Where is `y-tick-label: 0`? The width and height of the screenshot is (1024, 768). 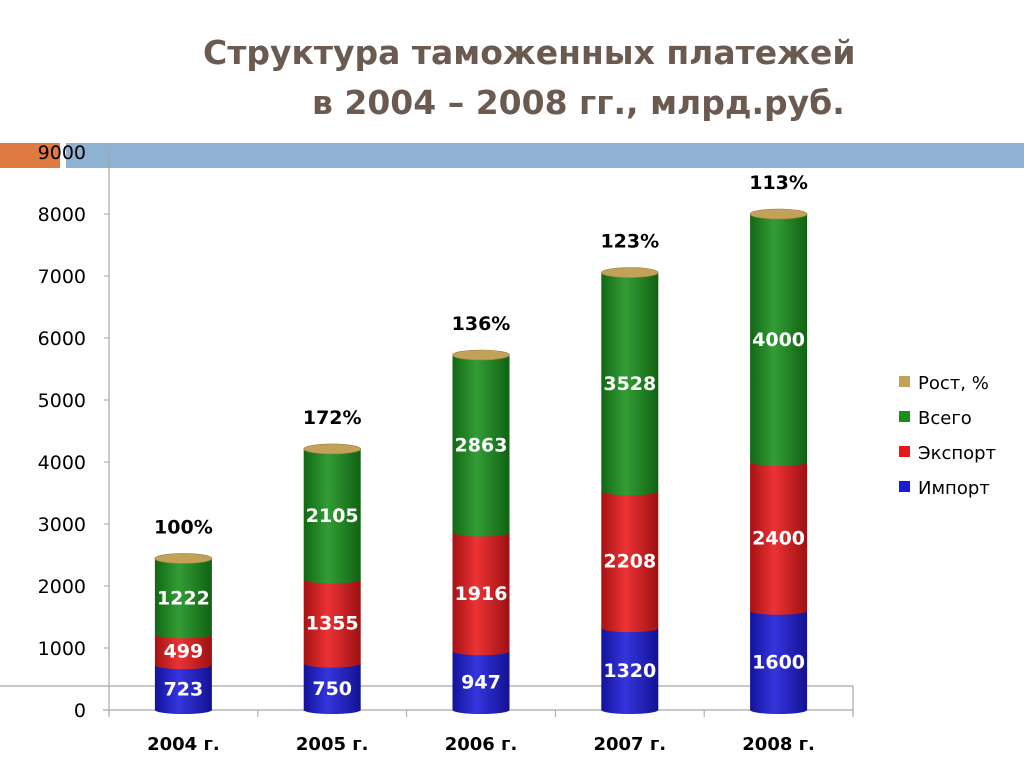 y-tick-label: 0 is located at coordinates (80, 711).